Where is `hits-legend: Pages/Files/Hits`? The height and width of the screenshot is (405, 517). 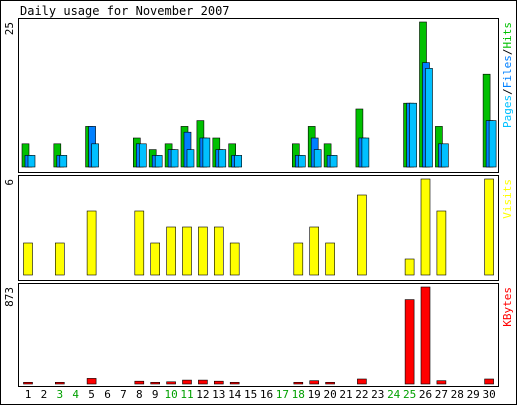
hits-legend: Pages/Files/Hits is located at coordinates (507, 75).